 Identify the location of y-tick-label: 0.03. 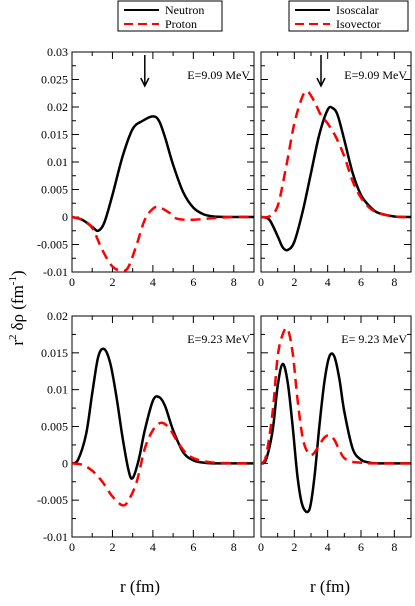
(57, 52).